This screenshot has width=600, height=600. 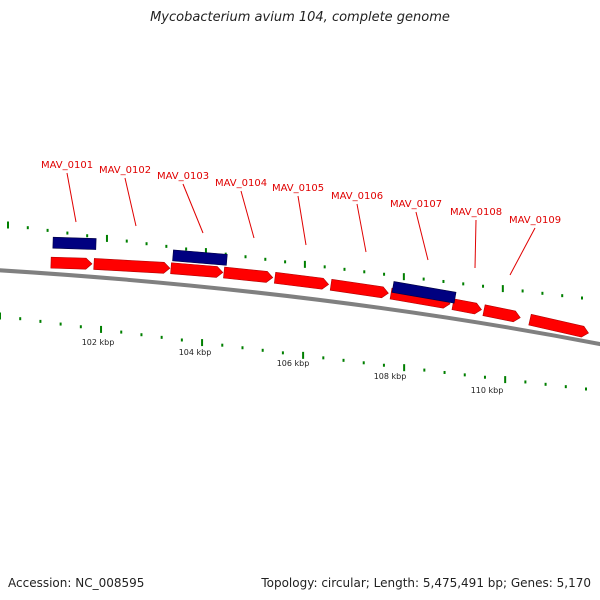 What do you see at coordinates (110, 583) in the screenshot?
I see `accession-value: NC_008595` at bounding box center [110, 583].